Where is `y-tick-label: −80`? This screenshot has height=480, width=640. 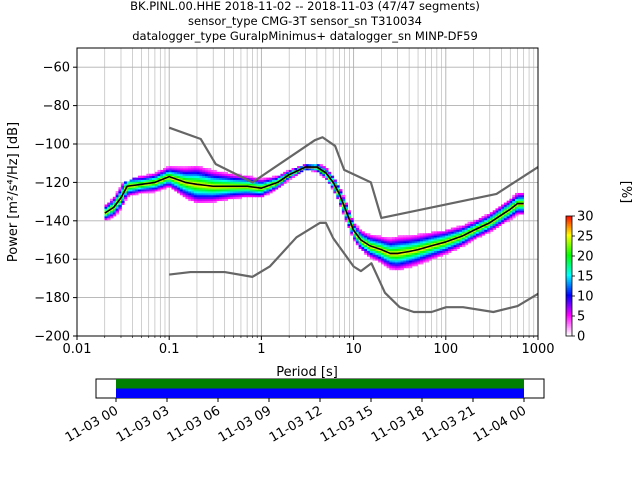 y-tick-label: −80 is located at coordinates (56, 106).